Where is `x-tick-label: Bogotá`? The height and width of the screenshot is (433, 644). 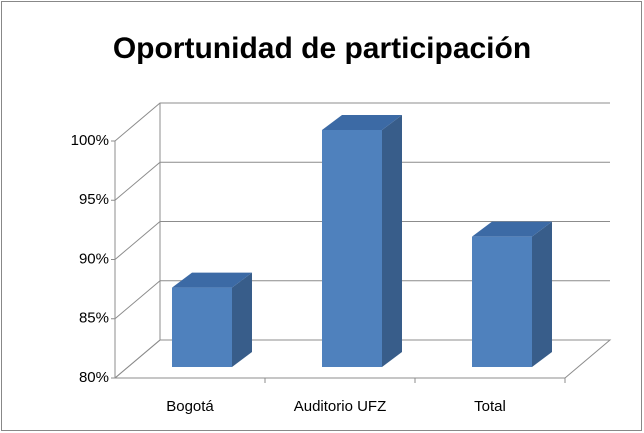 x-tick-label: Bogotá is located at coordinates (190, 406).